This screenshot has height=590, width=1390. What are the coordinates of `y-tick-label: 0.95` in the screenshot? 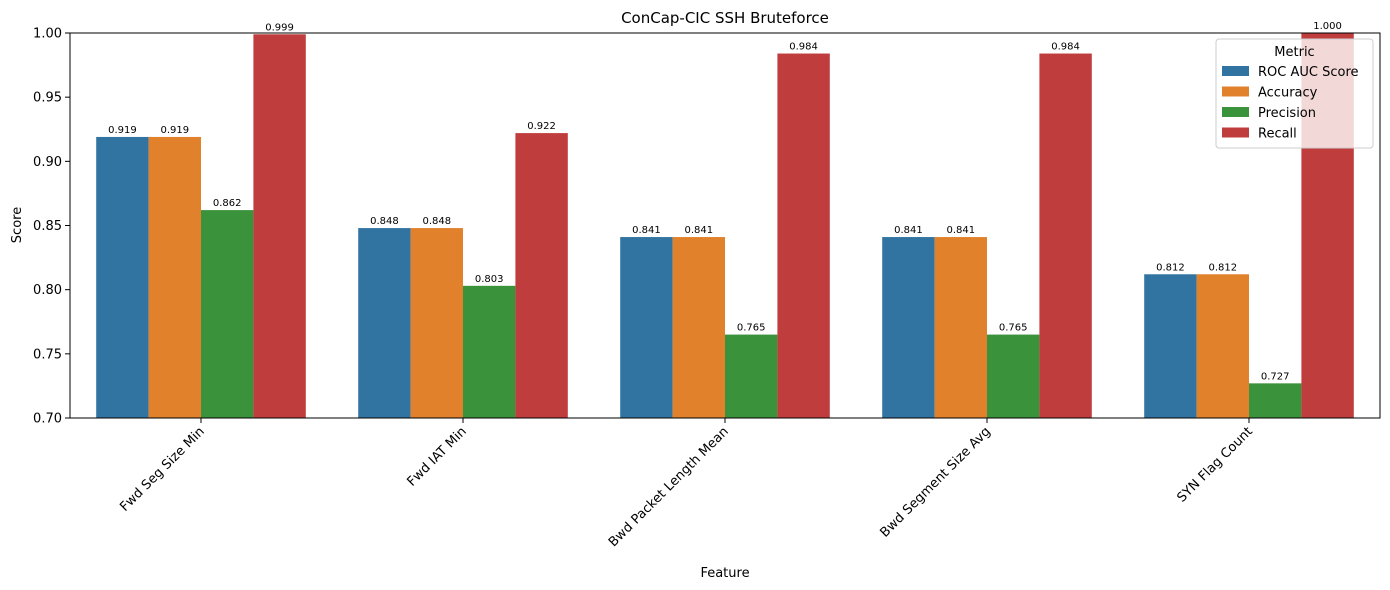 It's located at (47, 98).